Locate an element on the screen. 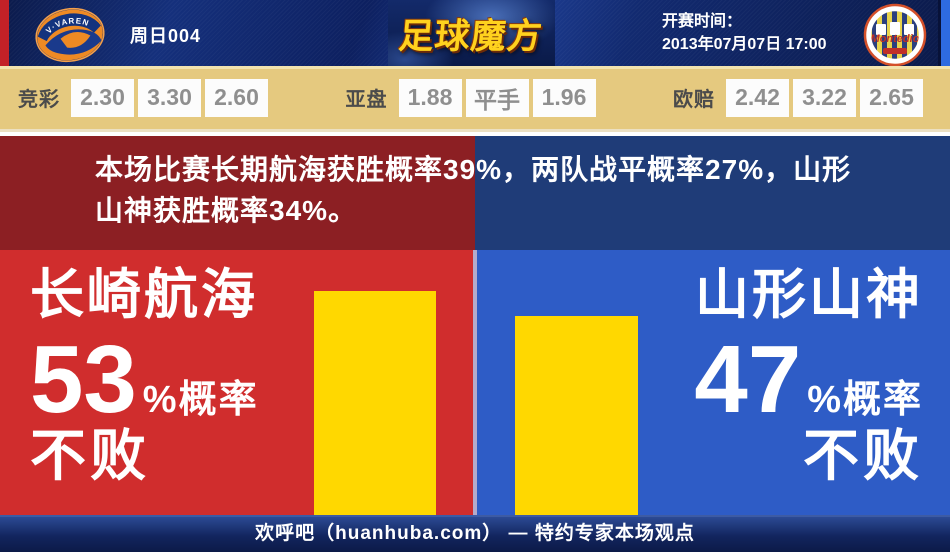  away-team-block: 山形山神 47 %概率 不败 is located at coordinates (808, 376).